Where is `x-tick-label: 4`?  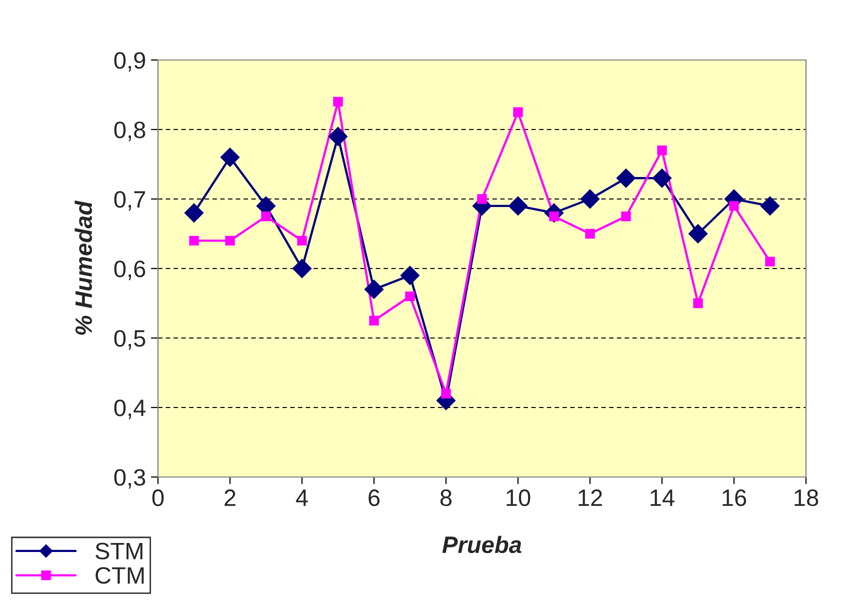
x-tick-label: 4 is located at coordinates (302, 498).